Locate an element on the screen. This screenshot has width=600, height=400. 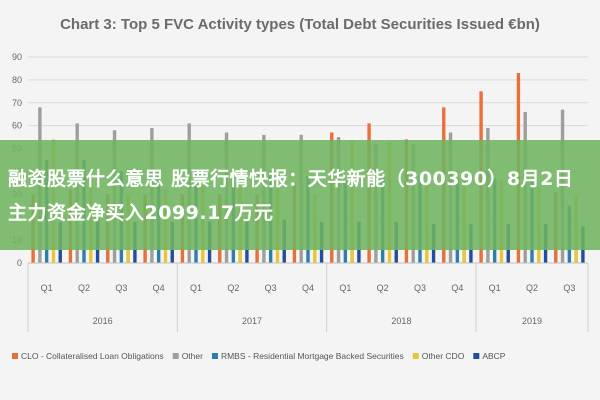
y-tick-label: 90 is located at coordinates (17, 57).